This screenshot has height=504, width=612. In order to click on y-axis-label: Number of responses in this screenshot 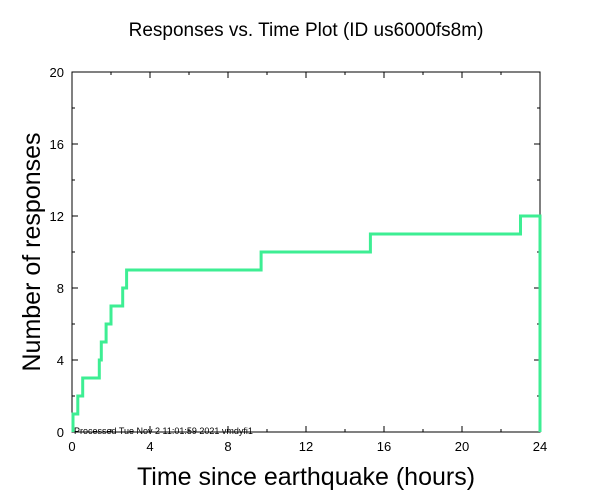, I will do `click(32, 251)`.